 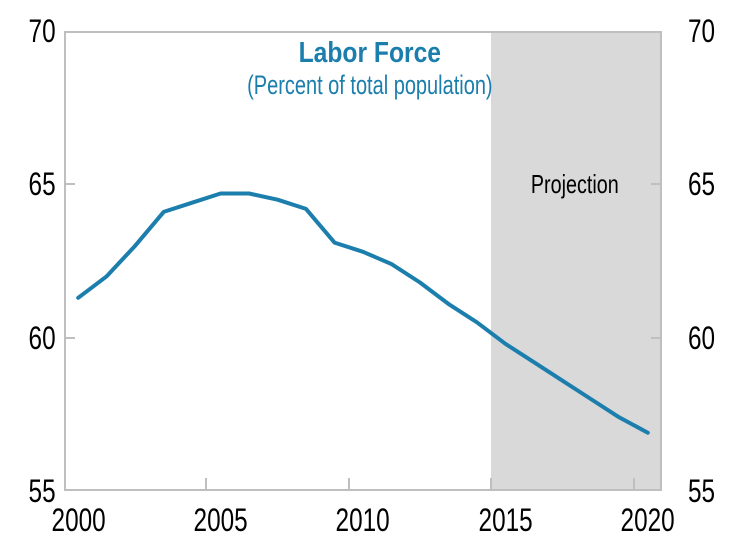 I want to click on y-axis-tick-label-left: 55, so click(x=28, y=491).